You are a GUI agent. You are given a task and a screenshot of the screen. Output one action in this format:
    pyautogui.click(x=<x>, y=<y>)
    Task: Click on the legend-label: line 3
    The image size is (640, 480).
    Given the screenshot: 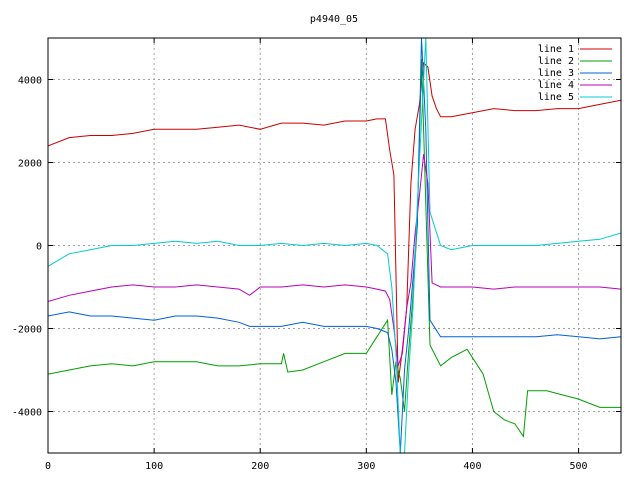 What is the action you would take?
    pyautogui.click(x=556, y=73)
    